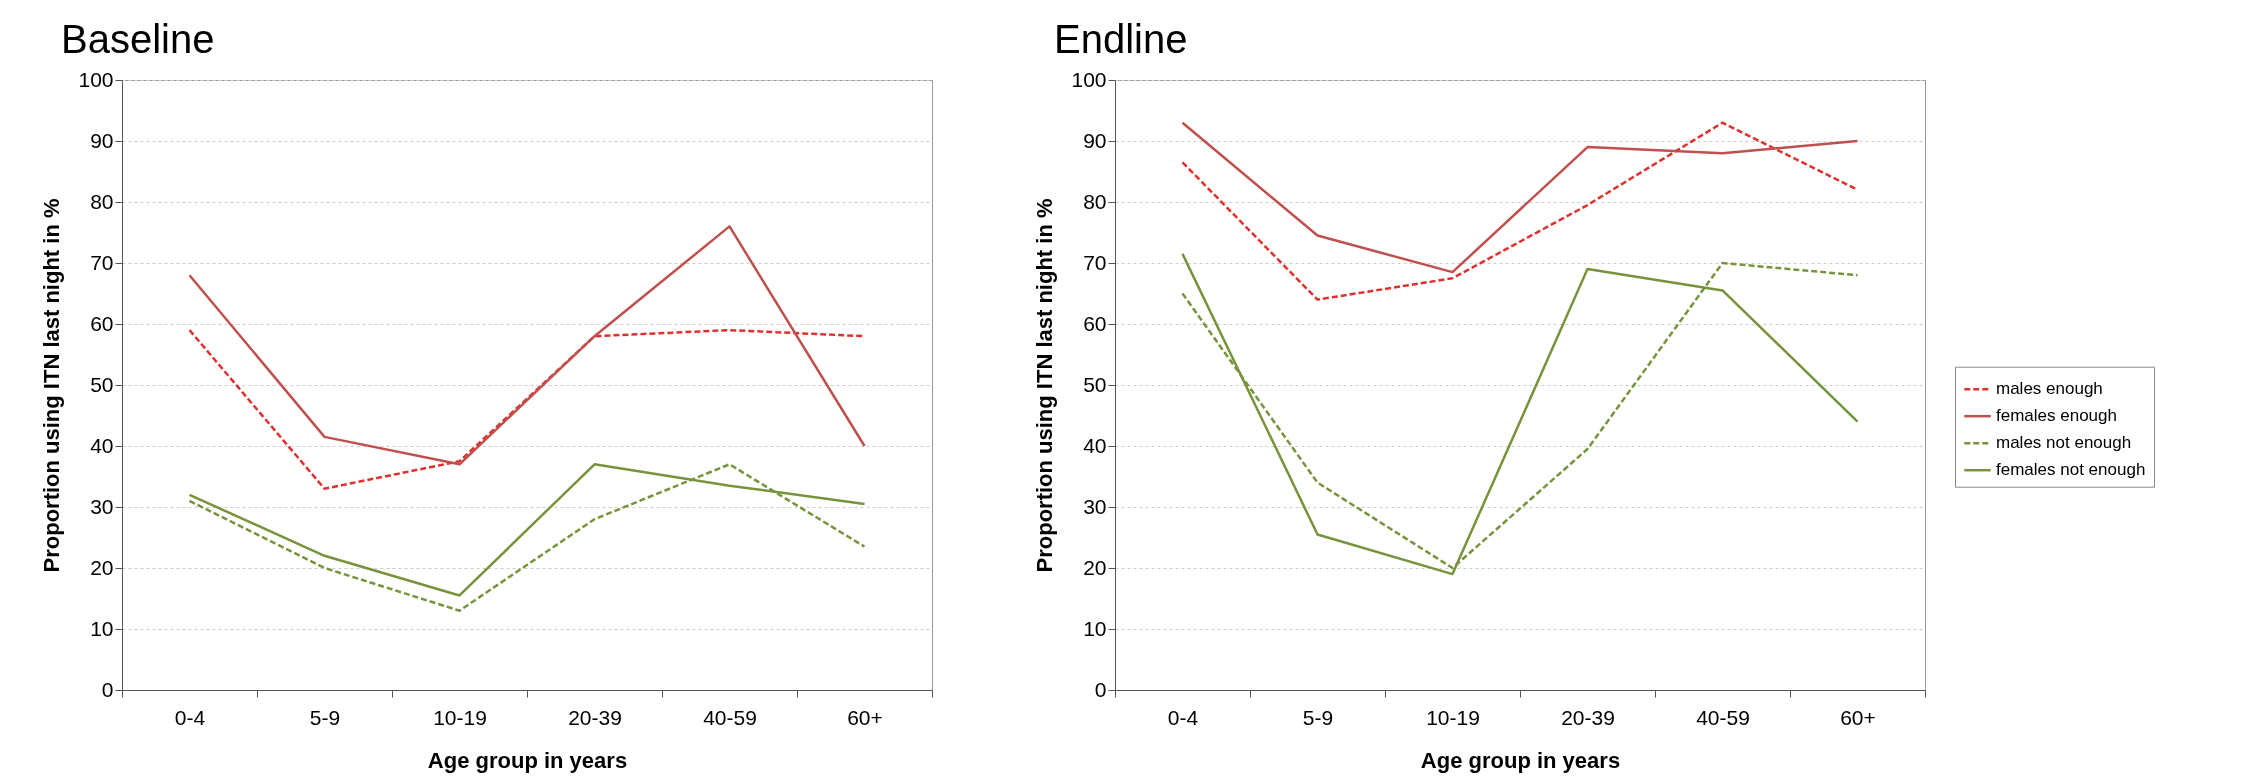 The width and height of the screenshot is (2259, 784). What do you see at coordinates (2064, 443) in the screenshot?
I see `legend-label: males not enough` at bounding box center [2064, 443].